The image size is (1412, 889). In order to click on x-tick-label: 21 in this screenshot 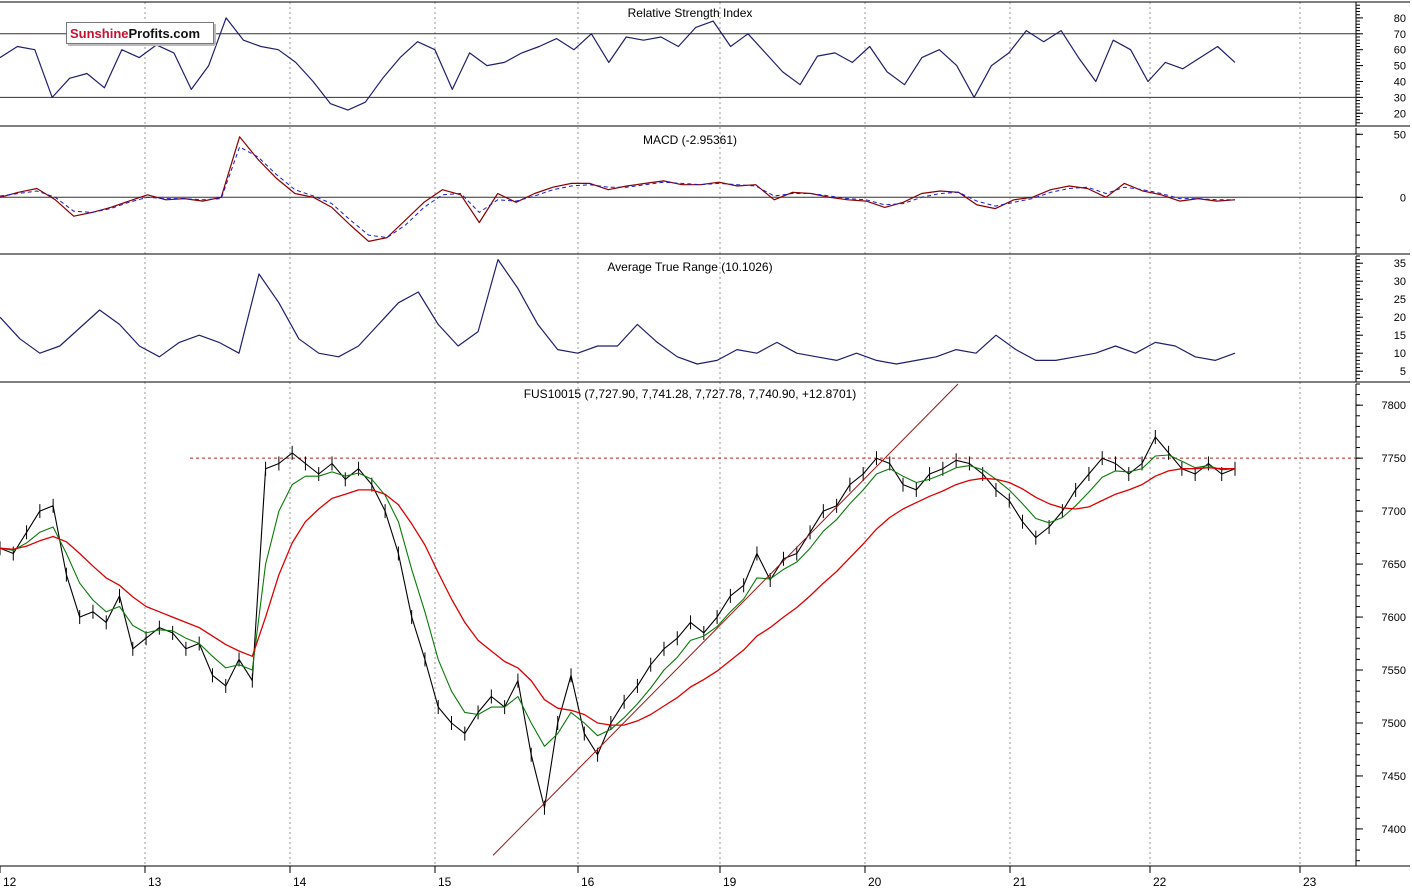, I will do `click(1020, 882)`.